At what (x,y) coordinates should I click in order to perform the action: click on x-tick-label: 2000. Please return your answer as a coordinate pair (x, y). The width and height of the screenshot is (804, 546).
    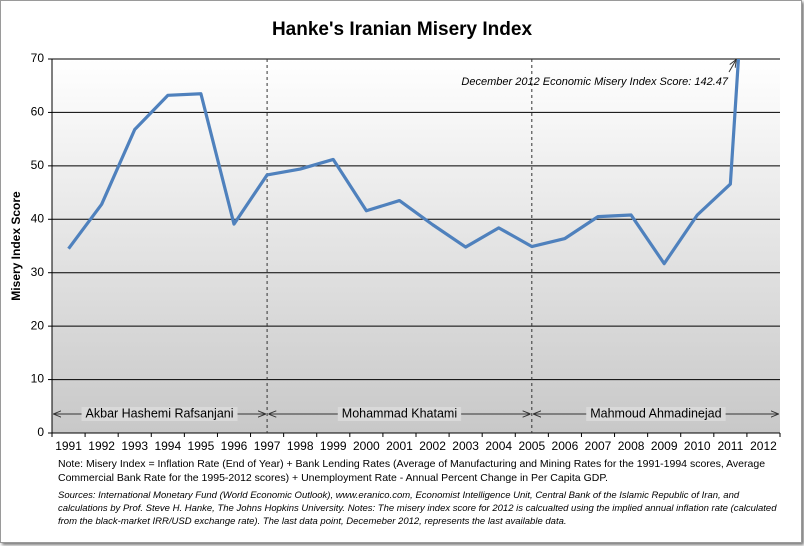
    Looking at the image, I should click on (366, 446).